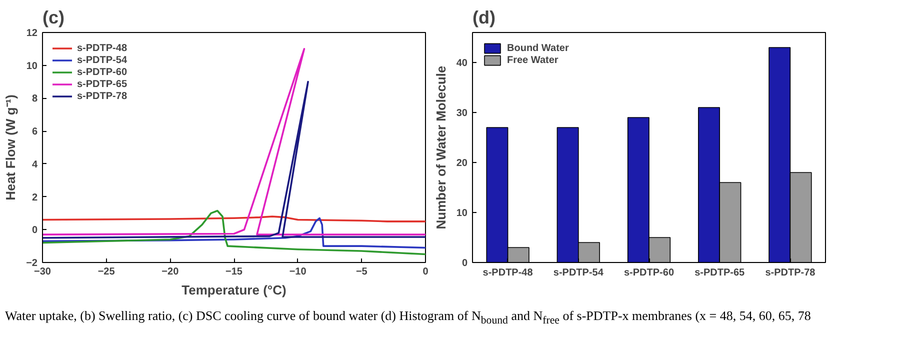 Image resolution: width=900 pixels, height=347 pixels. I want to click on y-tick-label: 20, so click(462, 163).